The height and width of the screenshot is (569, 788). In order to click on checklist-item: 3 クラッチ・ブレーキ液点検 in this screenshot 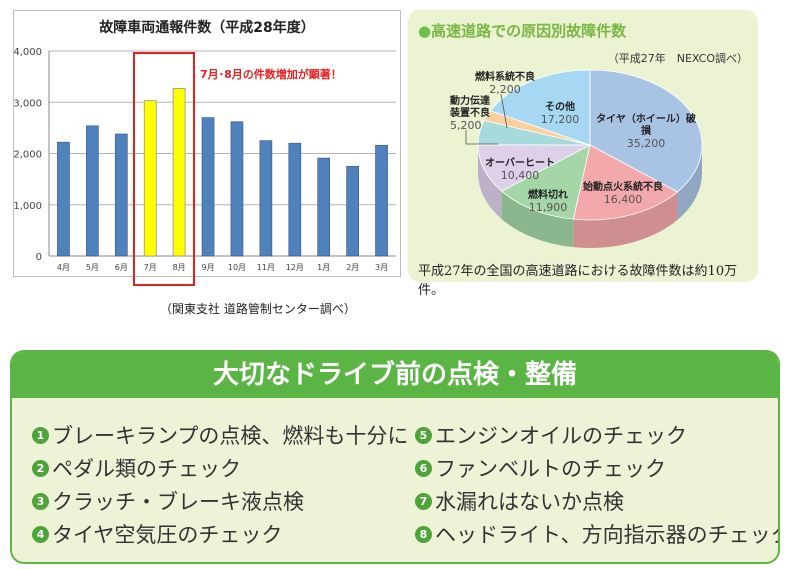, I will do `click(168, 501)`.